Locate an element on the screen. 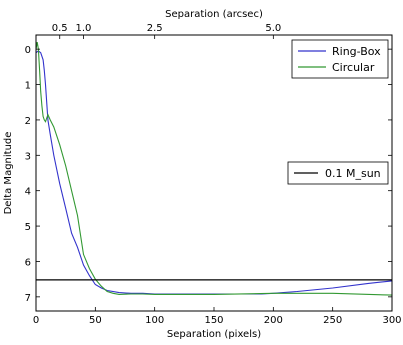  top-tick-label: 5.0 is located at coordinates (273, 28).